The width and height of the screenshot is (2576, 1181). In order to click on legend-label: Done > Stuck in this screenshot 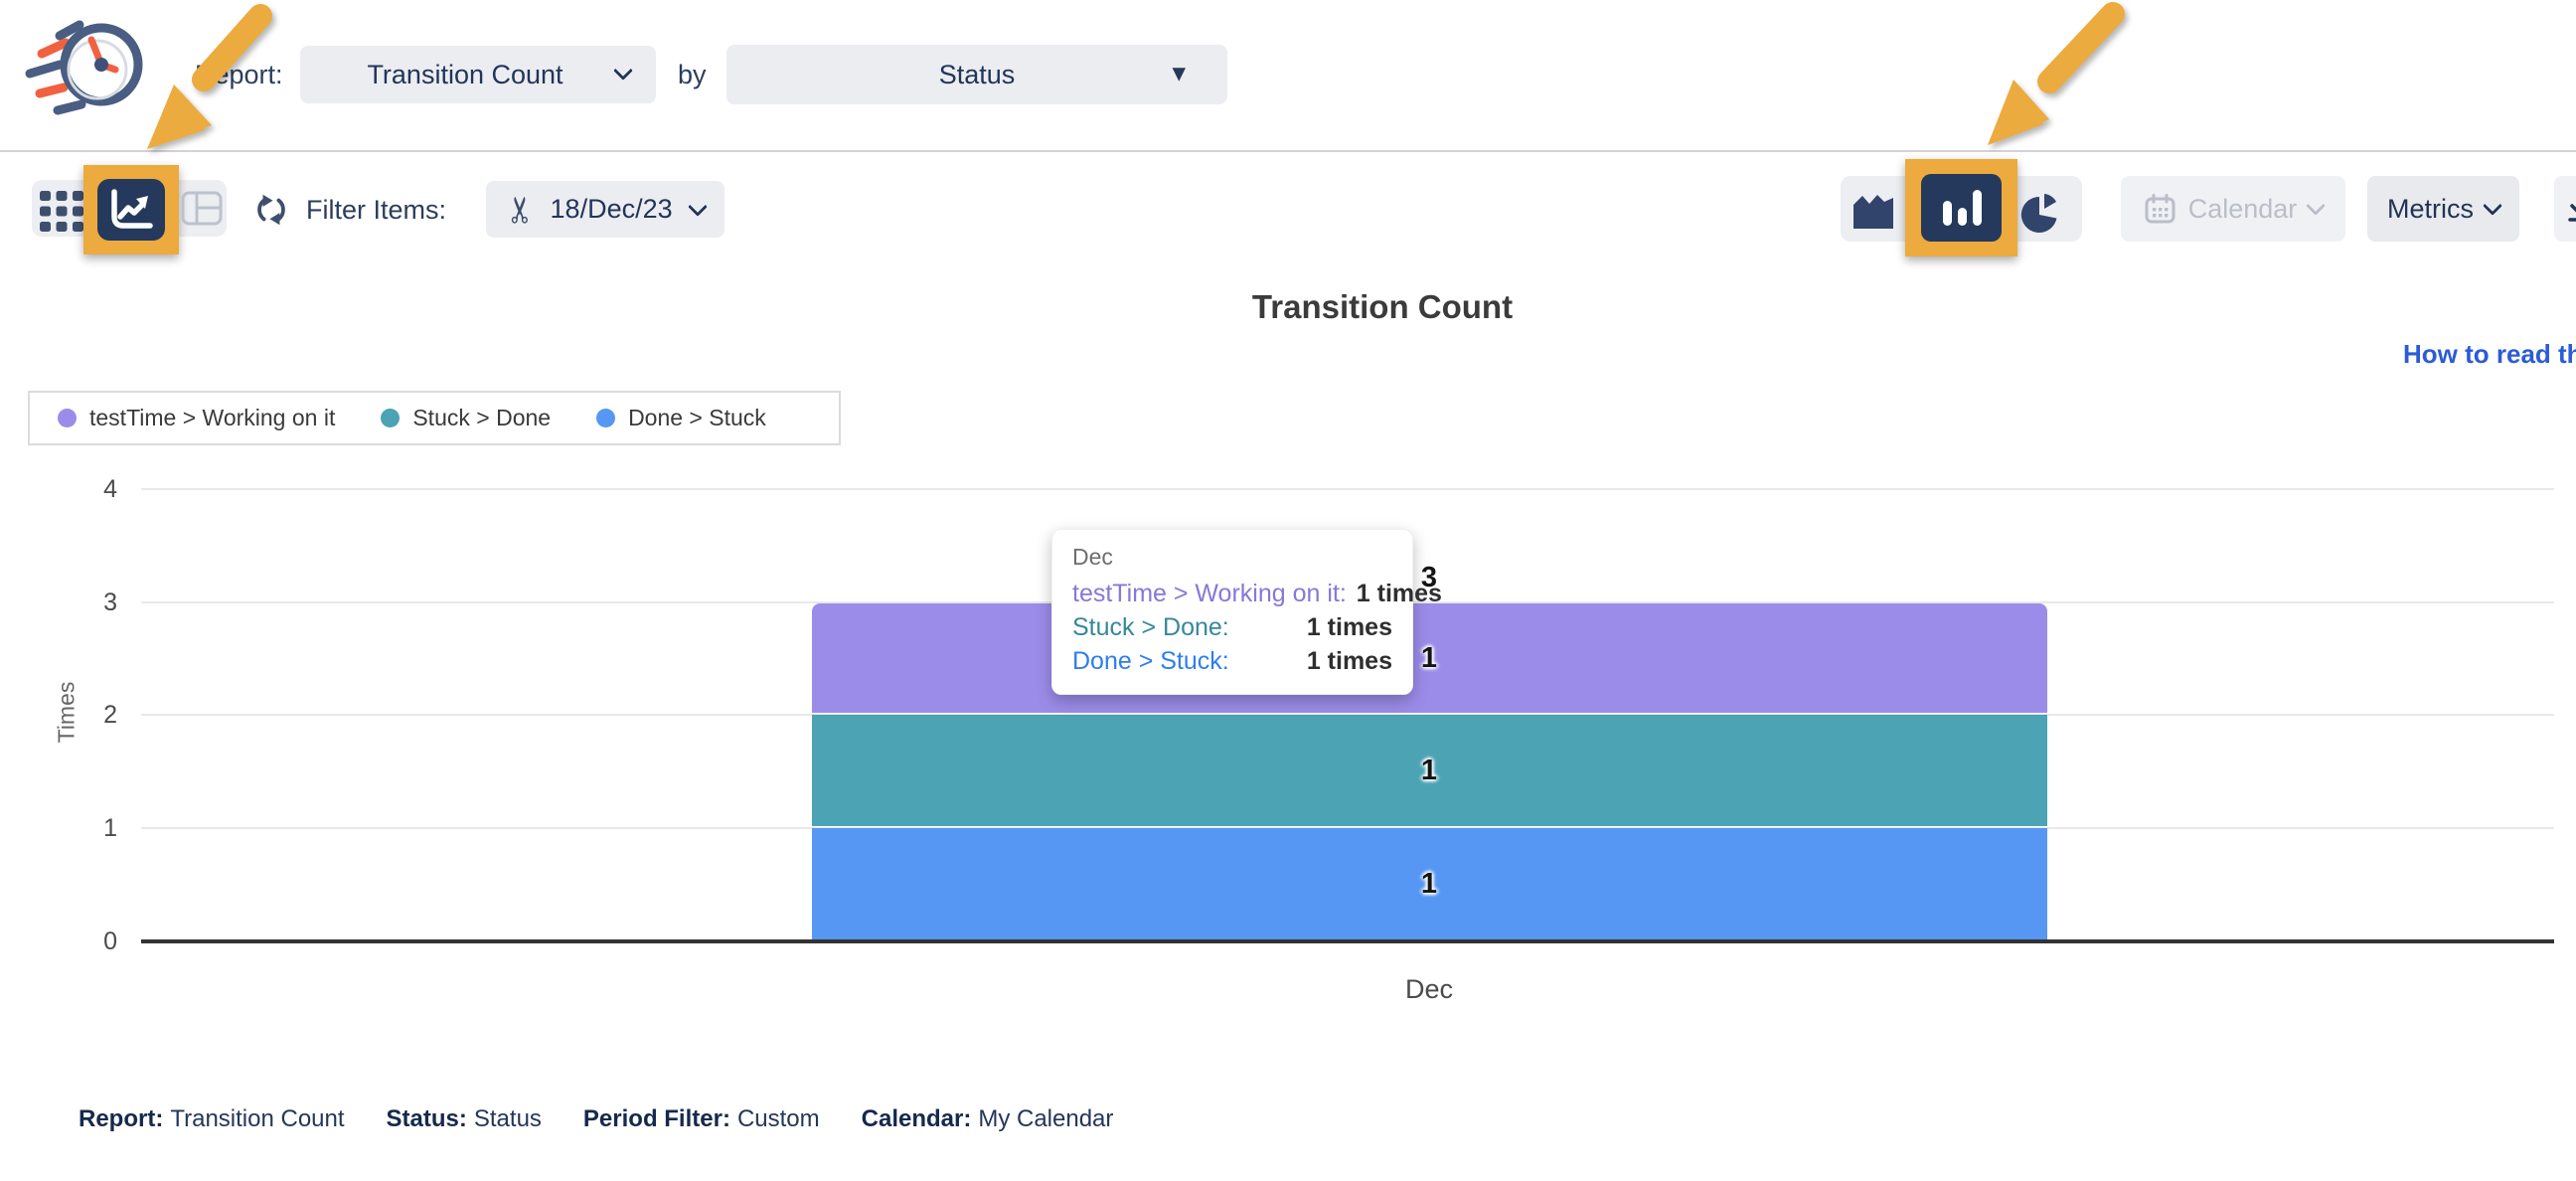, I will do `click(697, 418)`.